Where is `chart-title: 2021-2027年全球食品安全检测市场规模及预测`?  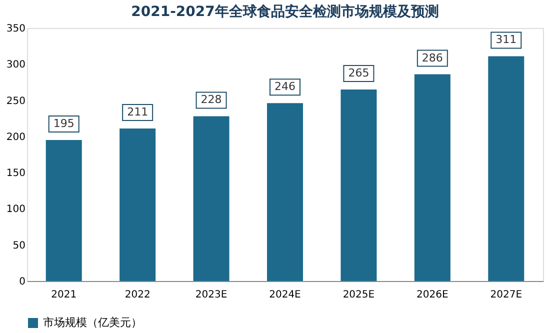 chart-title: 2021-2027年全球食品安全检测市场规模及预测 is located at coordinates (285, 11).